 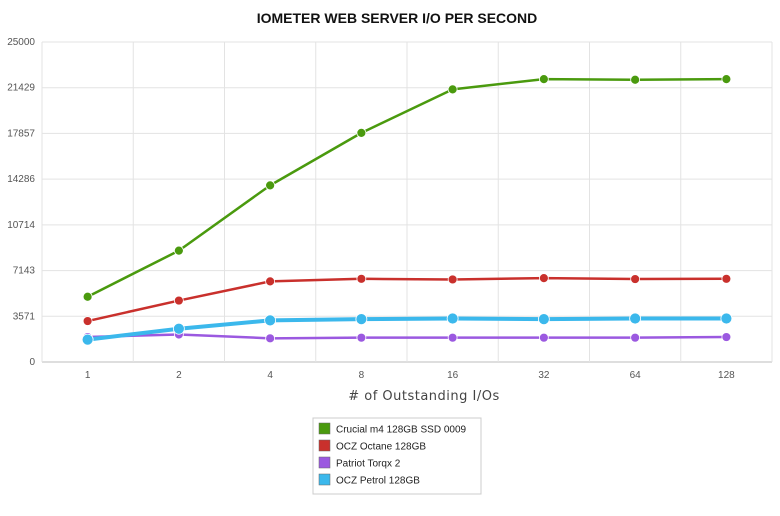 What do you see at coordinates (401, 430) in the screenshot?
I see `legend-label: Crucial m4 128GB SSD 0009` at bounding box center [401, 430].